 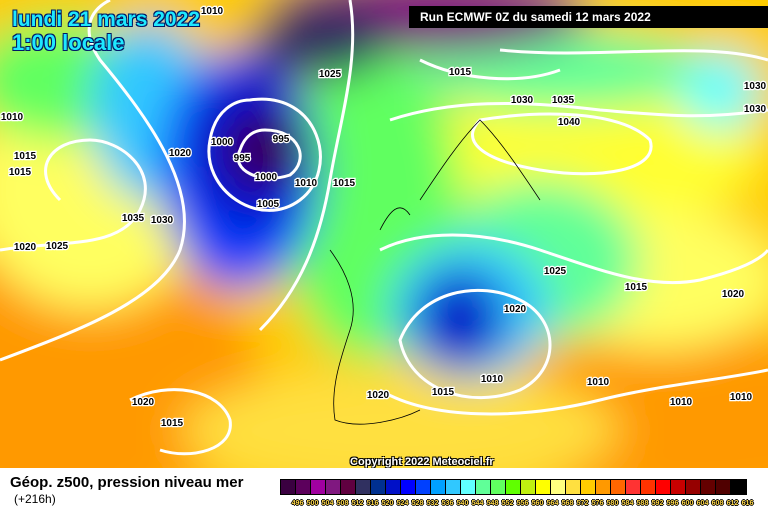 What do you see at coordinates (68, 42) in the screenshot?
I see `valid-hour: 1:00 locale` at bounding box center [68, 42].